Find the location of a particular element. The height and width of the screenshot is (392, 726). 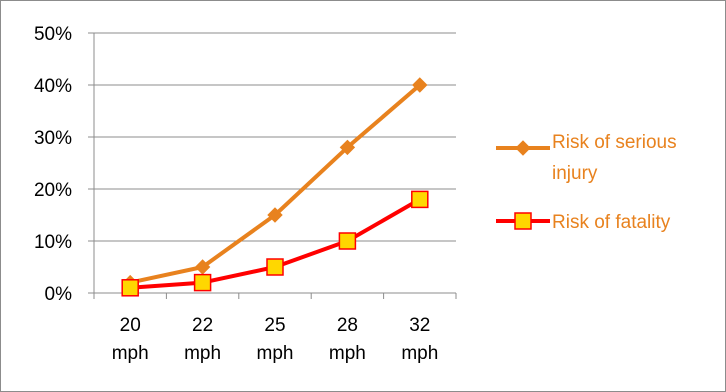

x-category-label: 28 mph is located at coordinates (347, 339).